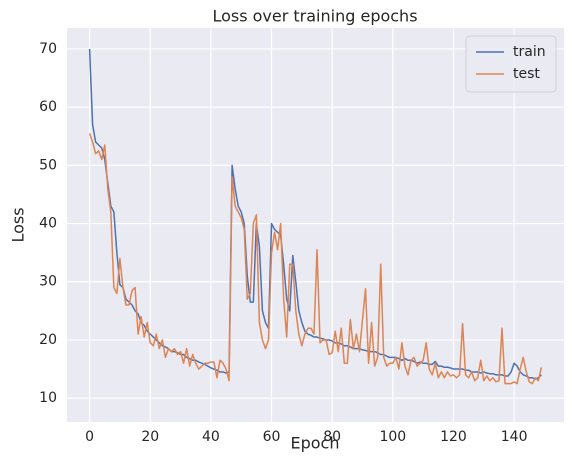 This screenshot has height=463, width=572. I want to click on legend-box, so click(511, 64).